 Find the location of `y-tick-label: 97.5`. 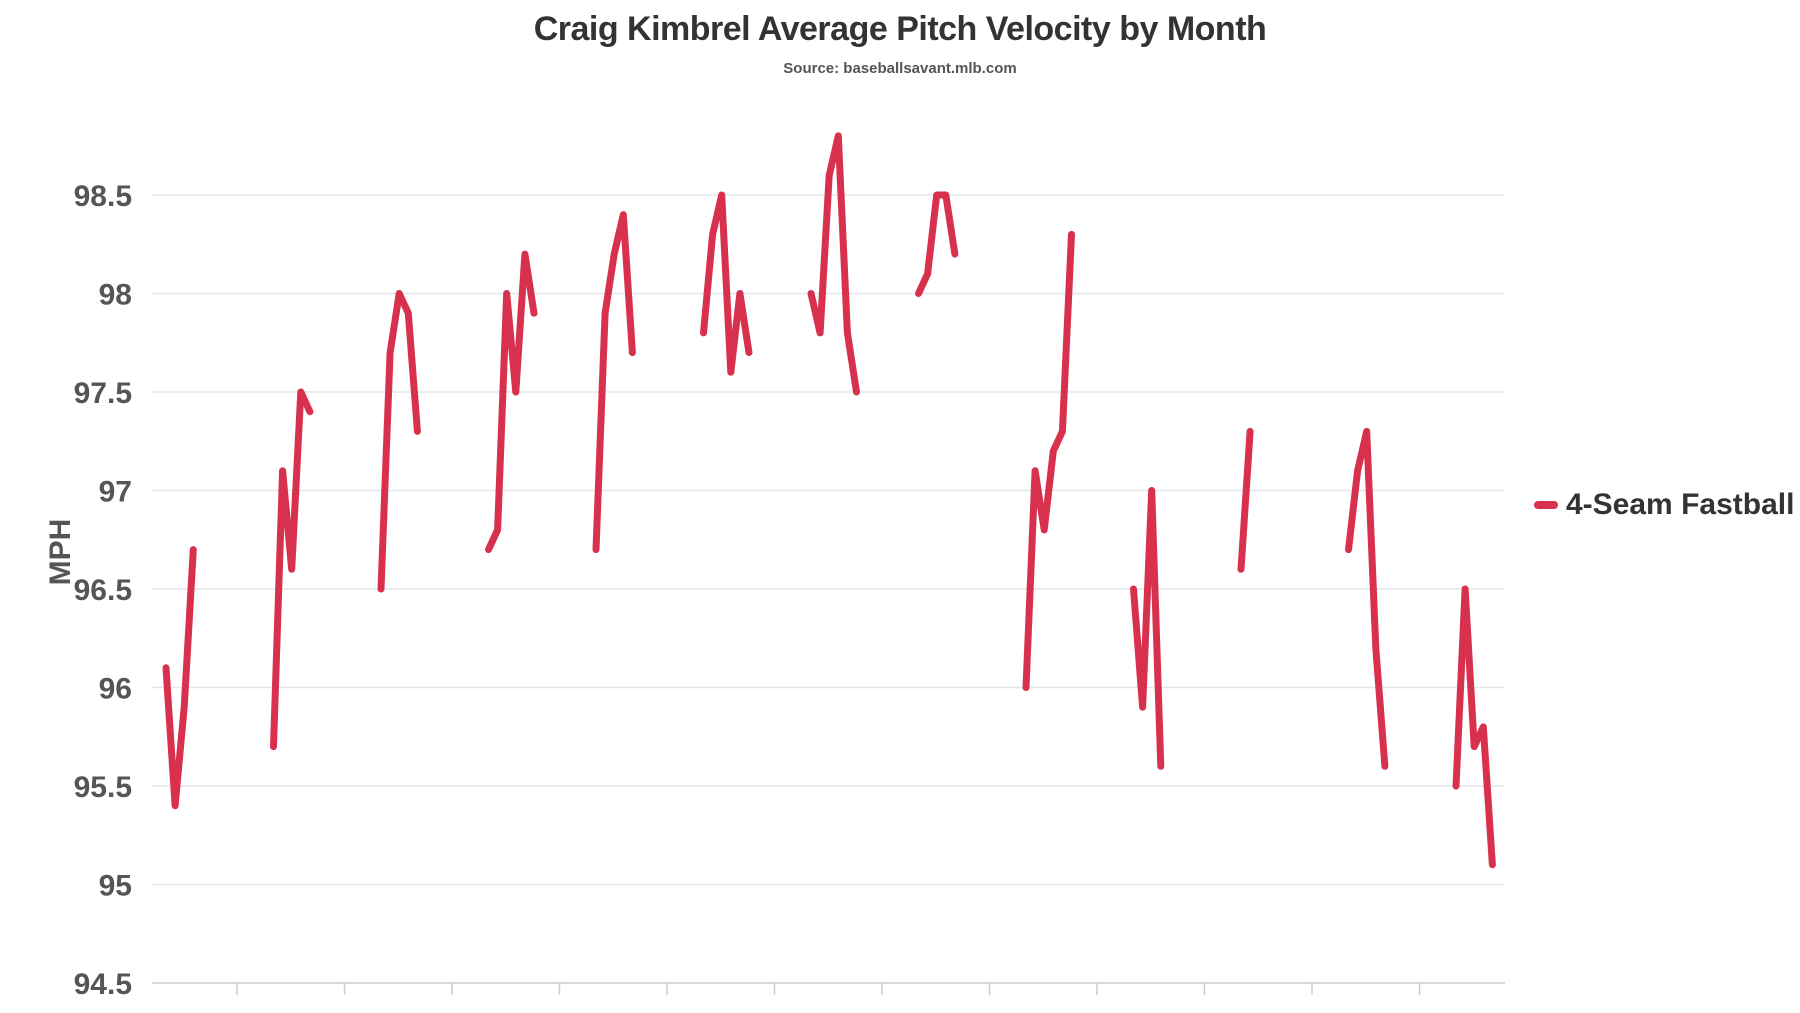

y-tick-label: 97.5 is located at coordinates (103, 393).